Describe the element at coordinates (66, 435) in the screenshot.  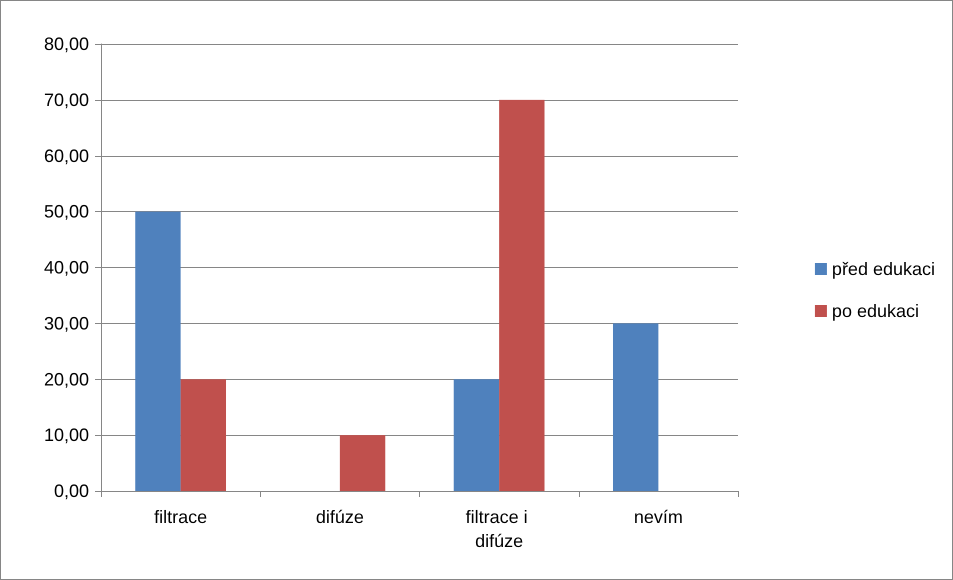
I see `y-tick-label: 10,00` at that location.